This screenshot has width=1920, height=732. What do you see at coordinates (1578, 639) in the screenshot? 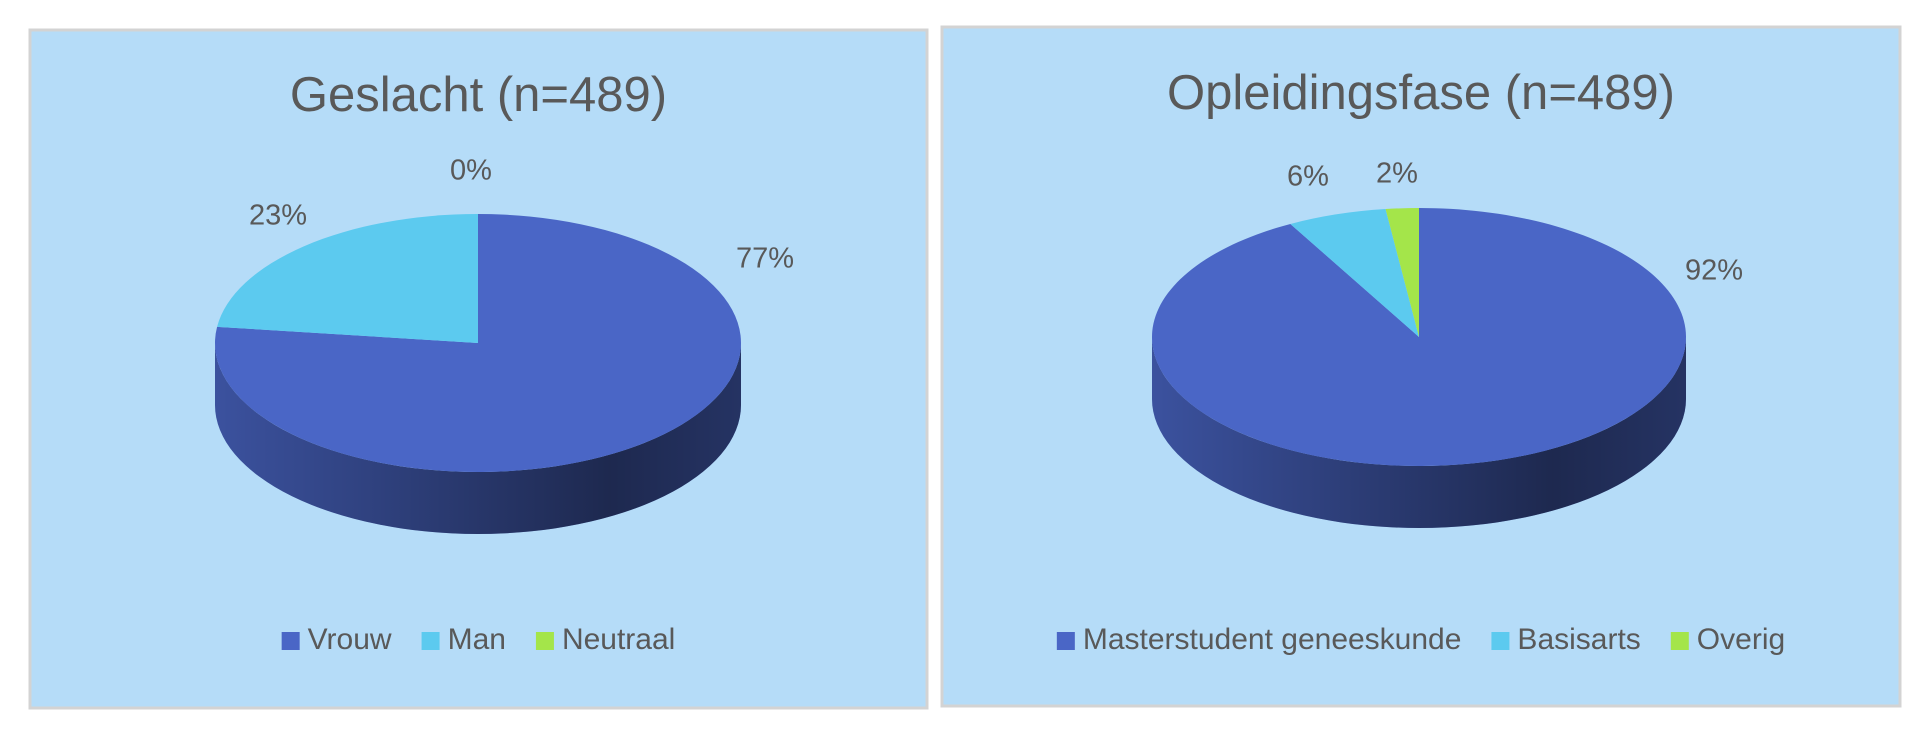
I see `legend-label: Basisarts` at bounding box center [1578, 639].